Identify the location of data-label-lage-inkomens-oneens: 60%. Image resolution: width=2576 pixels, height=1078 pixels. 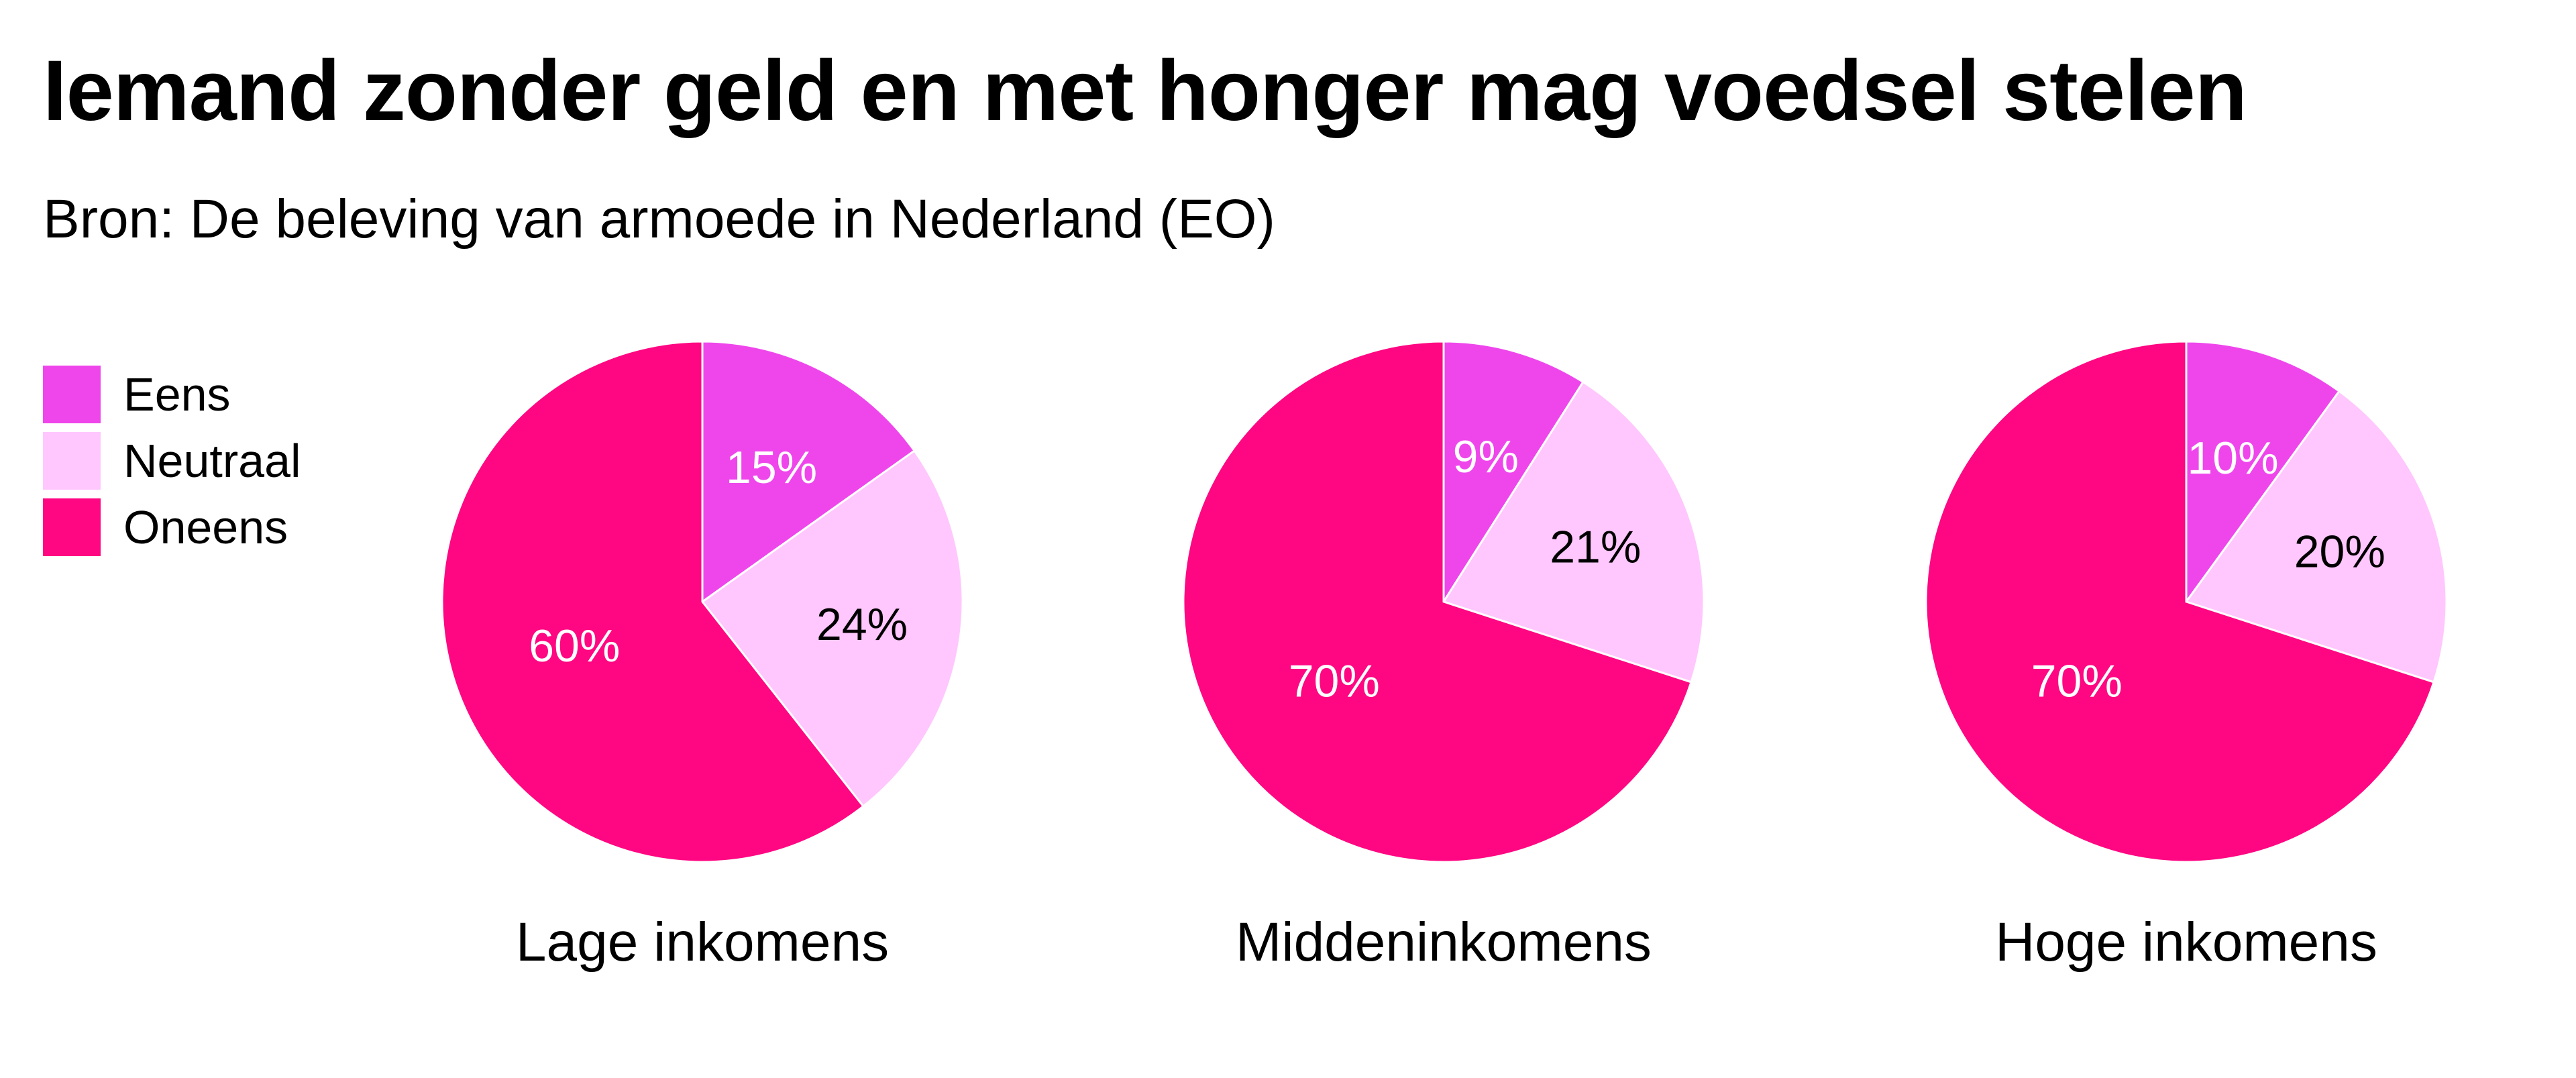
(574, 646).